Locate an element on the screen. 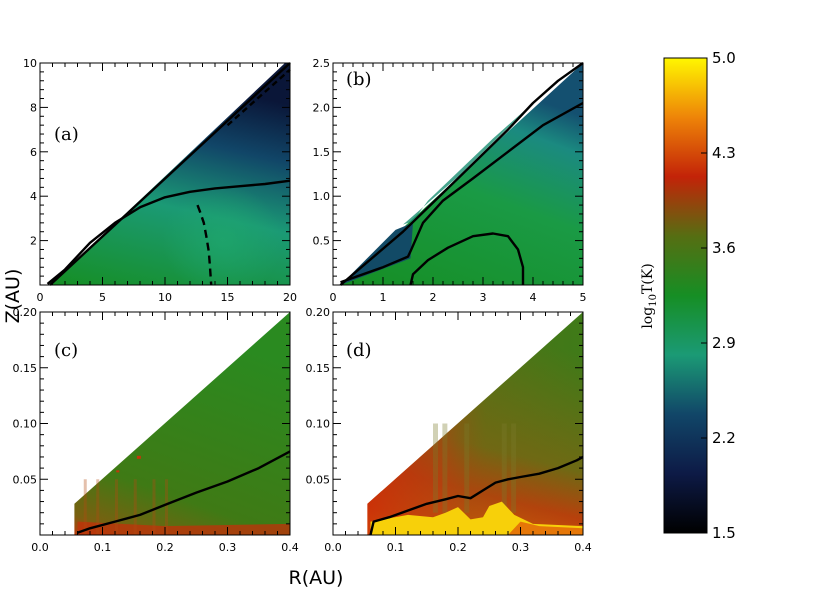 Image resolution: width=830 pixels, height=593 pixels. y-tick-label: 6 is located at coordinates (33, 152).